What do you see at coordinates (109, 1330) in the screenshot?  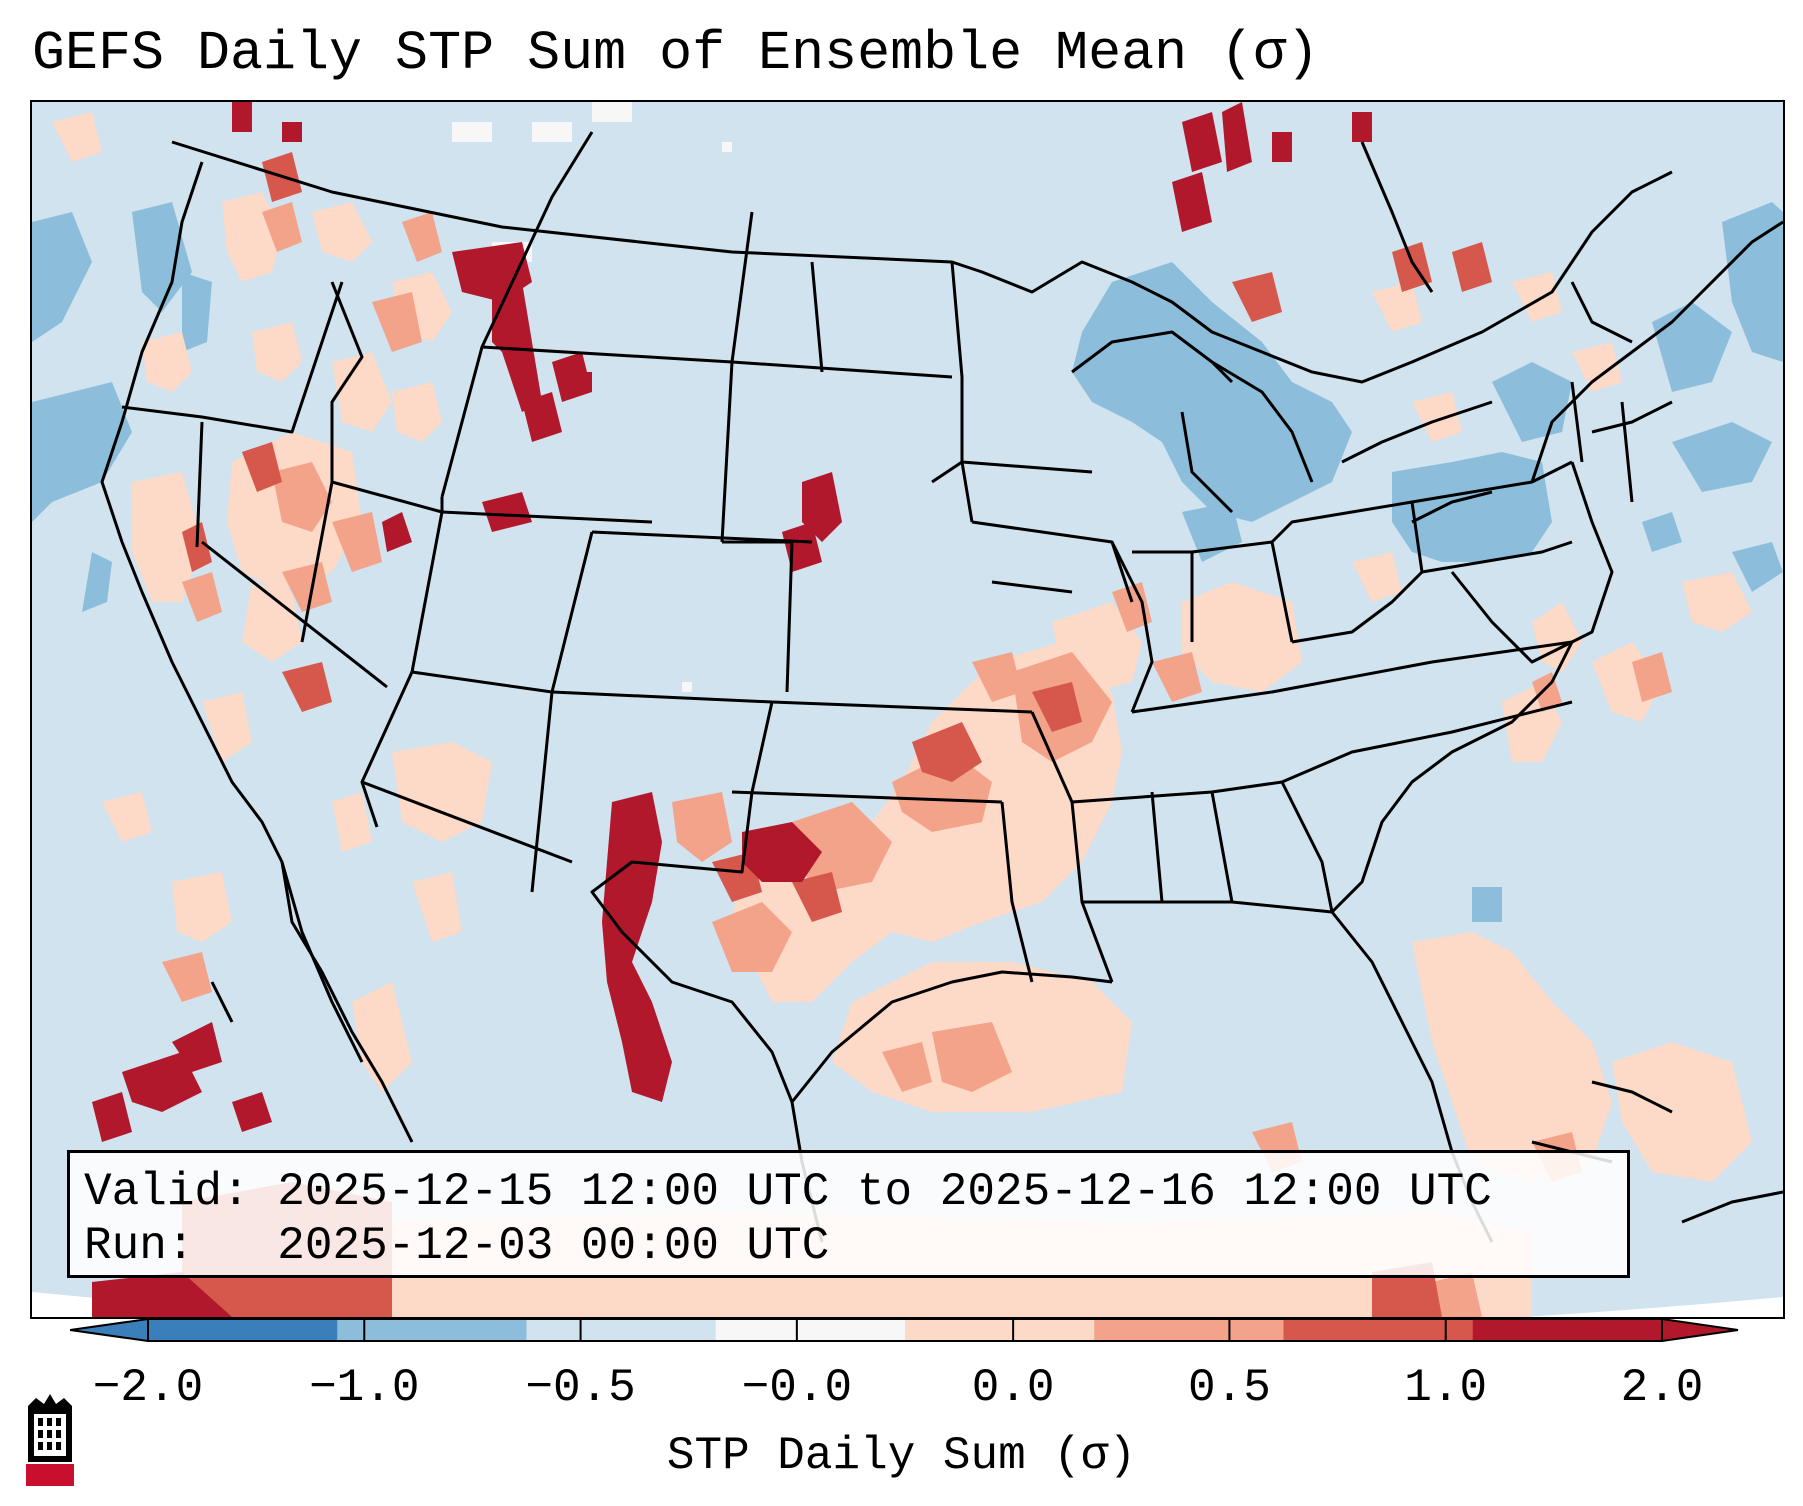 I see `colorbar-extend-low` at bounding box center [109, 1330].